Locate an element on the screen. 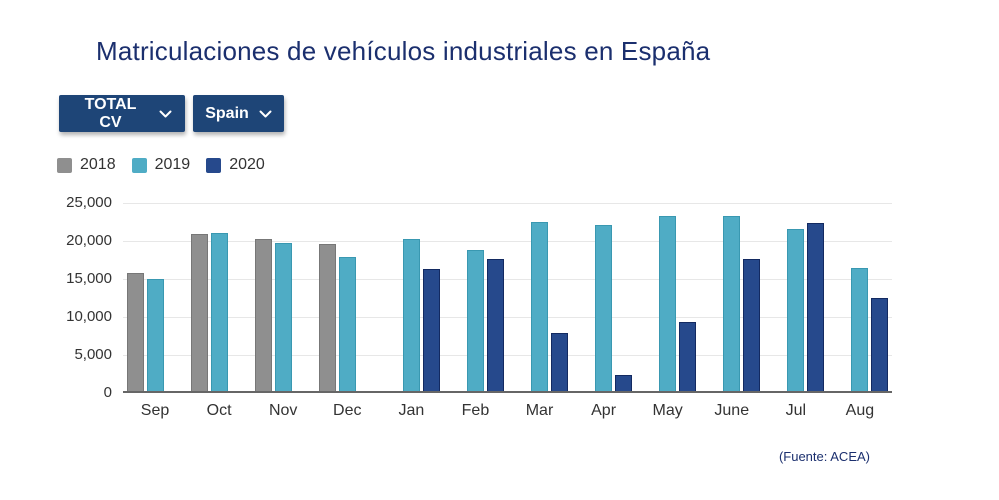  bar-2020-Mar is located at coordinates (559, 363).